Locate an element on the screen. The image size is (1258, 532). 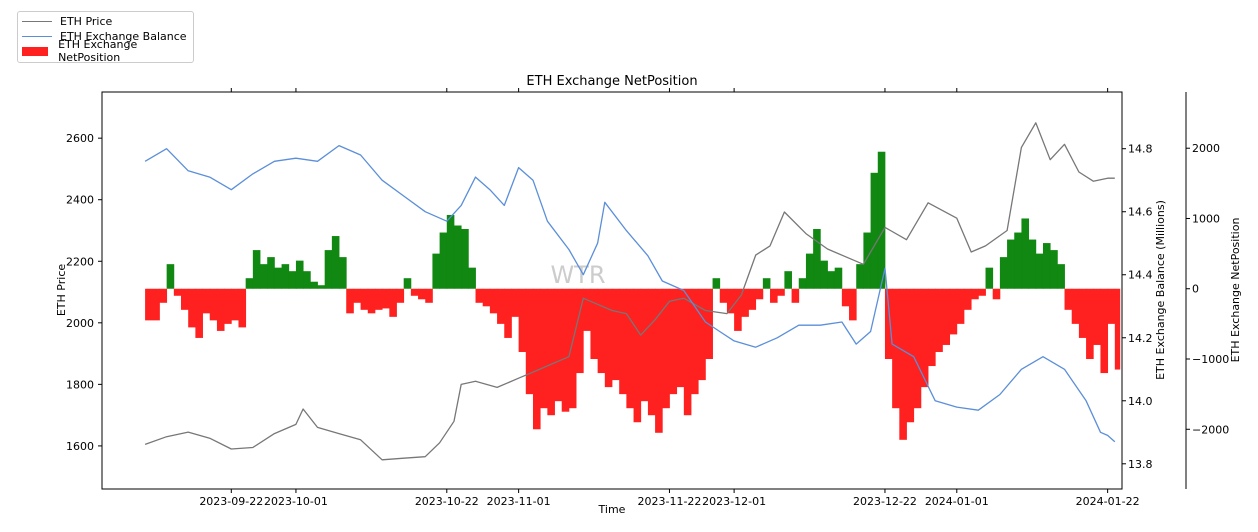
x-tick-label: 2024-01-22 is located at coordinates (1108, 501).